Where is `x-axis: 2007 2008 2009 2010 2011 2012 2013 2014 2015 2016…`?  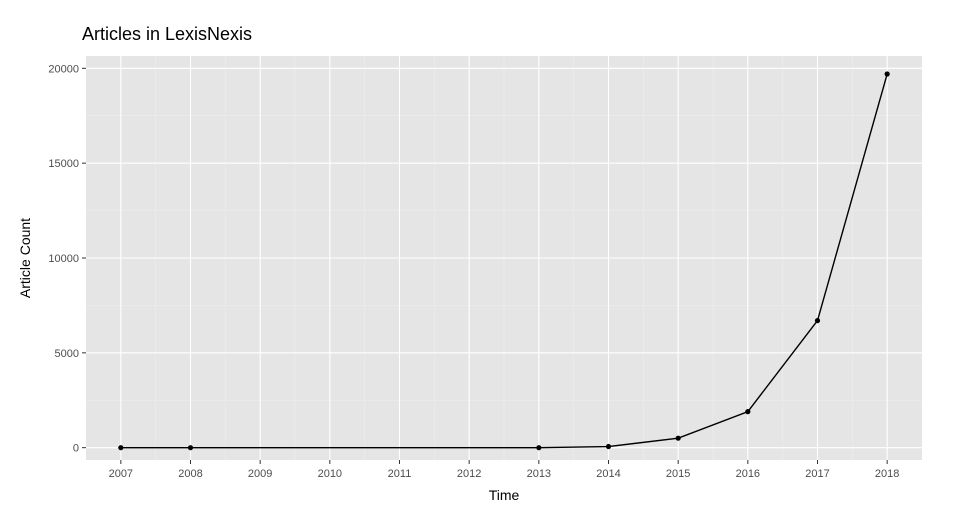
x-axis: 2007 2008 2009 2010 2011 2012 2013 2014 2015 2016… is located at coordinates (504, 470).